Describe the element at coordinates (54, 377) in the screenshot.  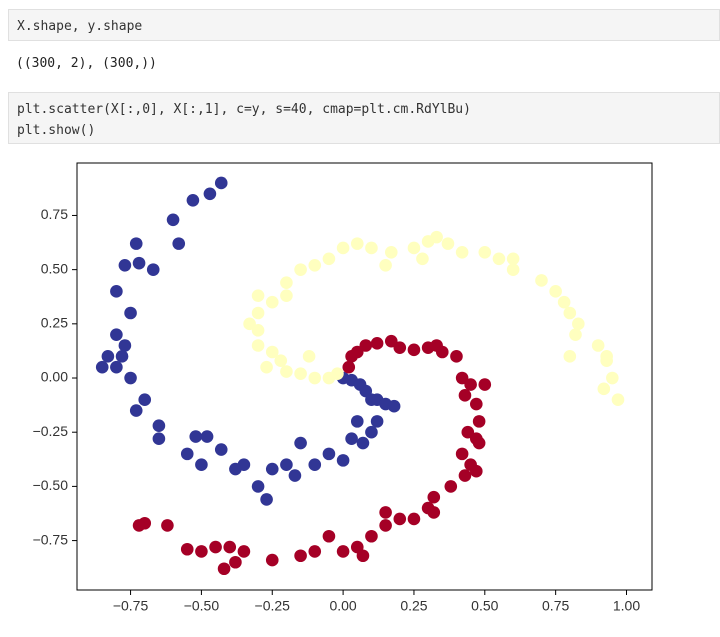
I see `y-tick-label: 0.00` at that location.